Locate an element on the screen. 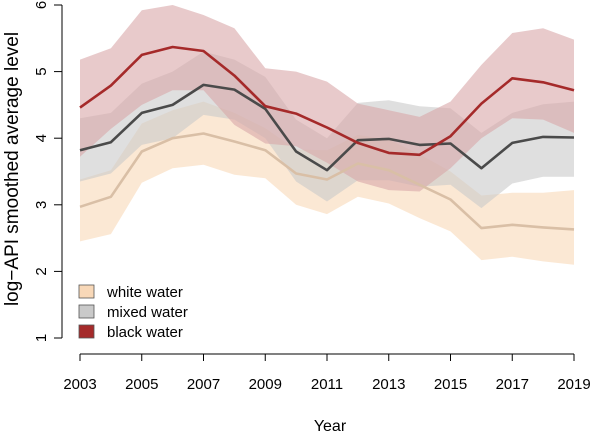 The width and height of the screenshot is (593, 432). x-tick-label: 2019 is located at coordinates (573, 384).